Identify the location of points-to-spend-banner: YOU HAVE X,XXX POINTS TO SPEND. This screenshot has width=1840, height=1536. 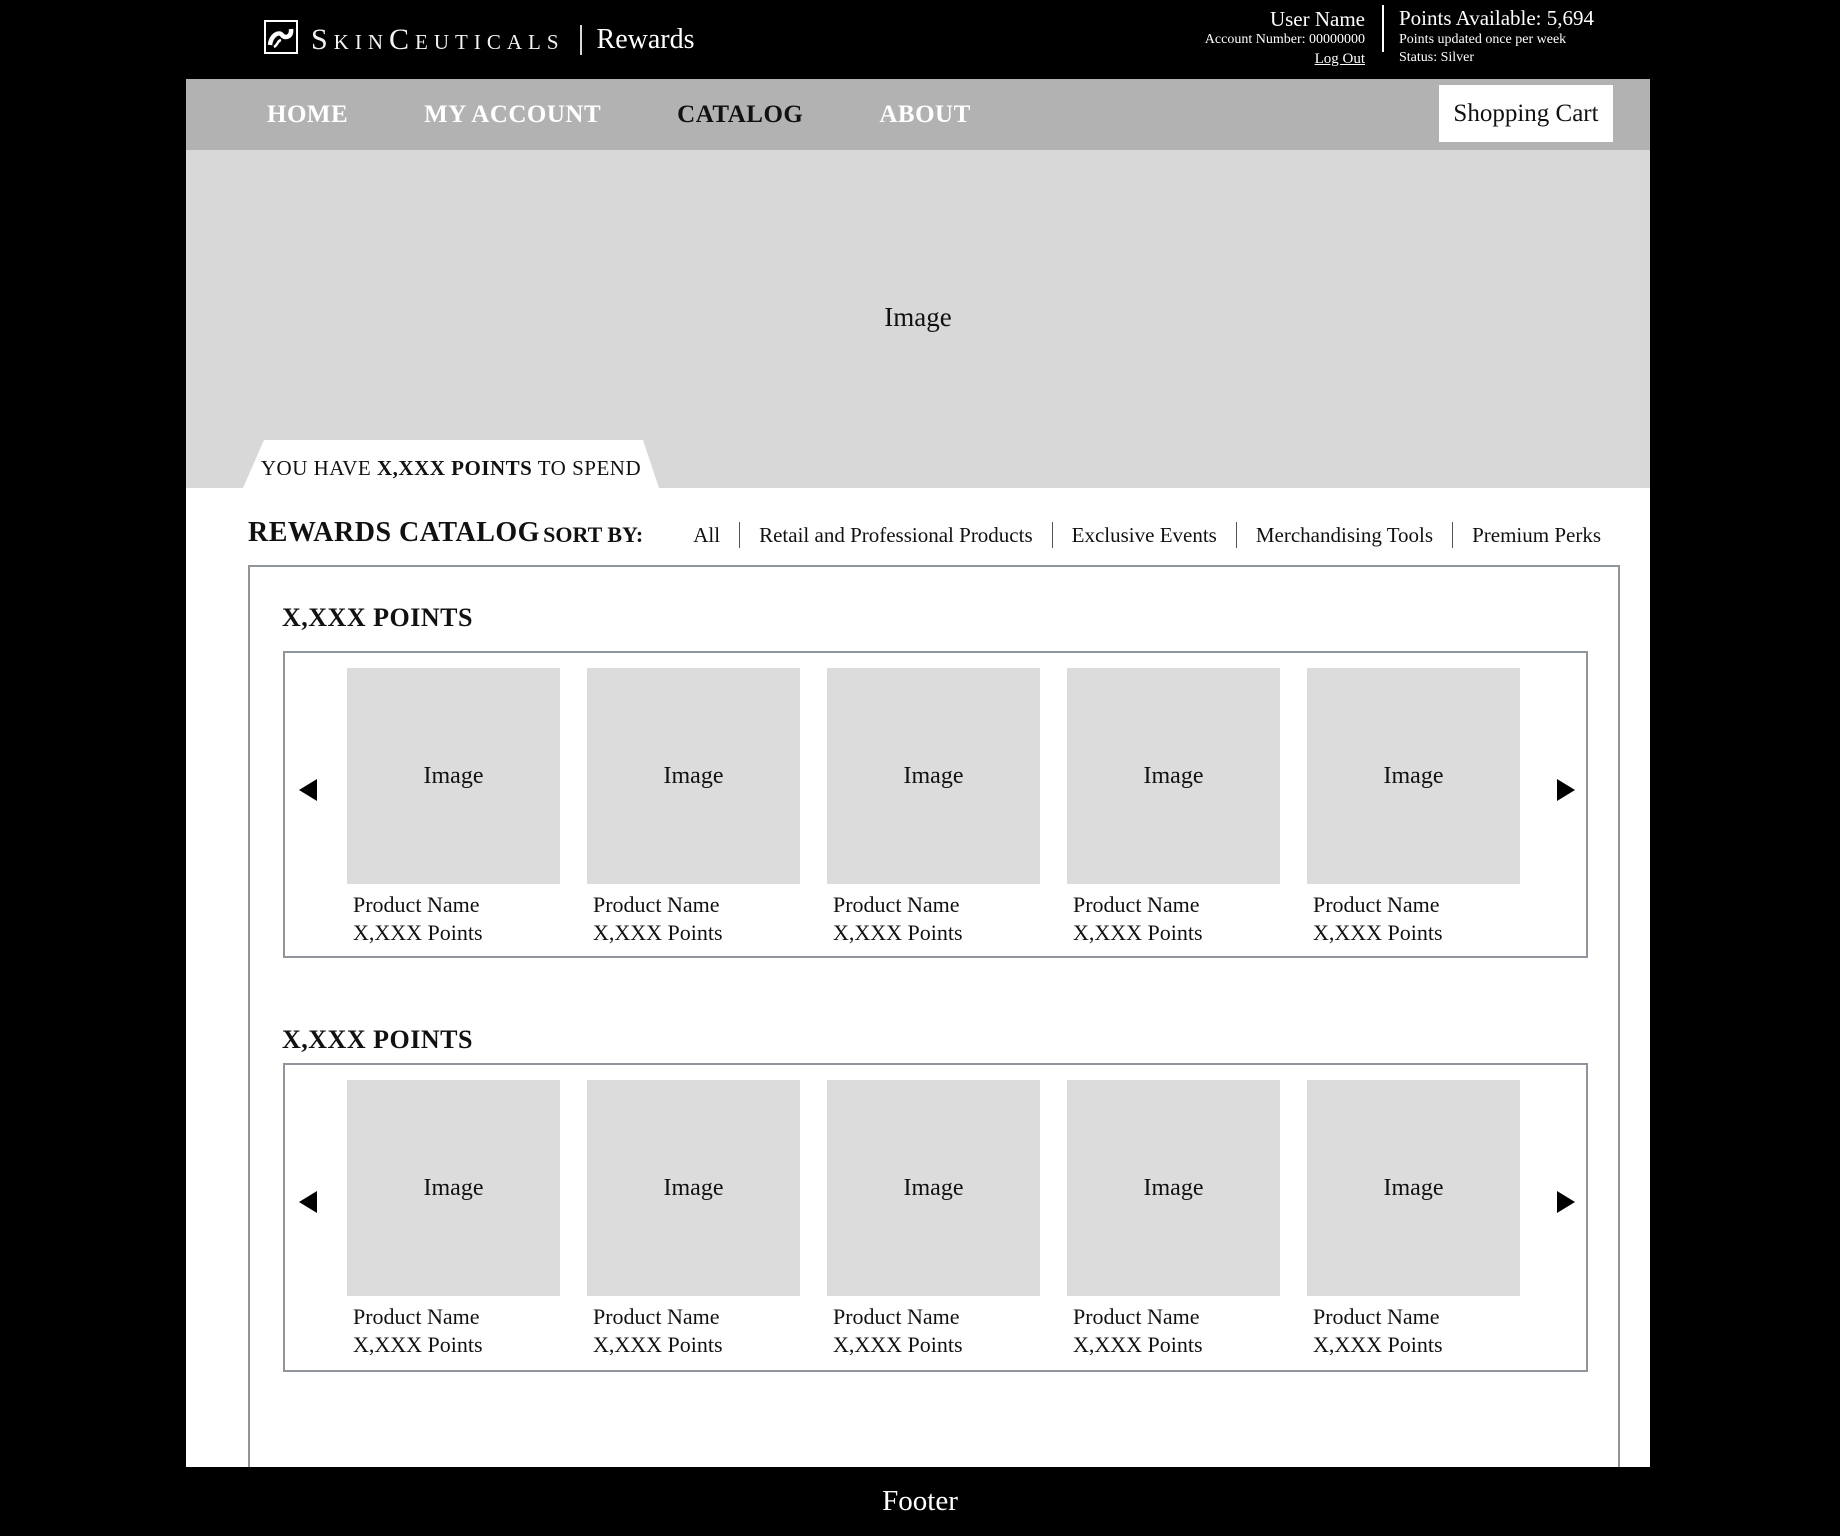
(451, 464).